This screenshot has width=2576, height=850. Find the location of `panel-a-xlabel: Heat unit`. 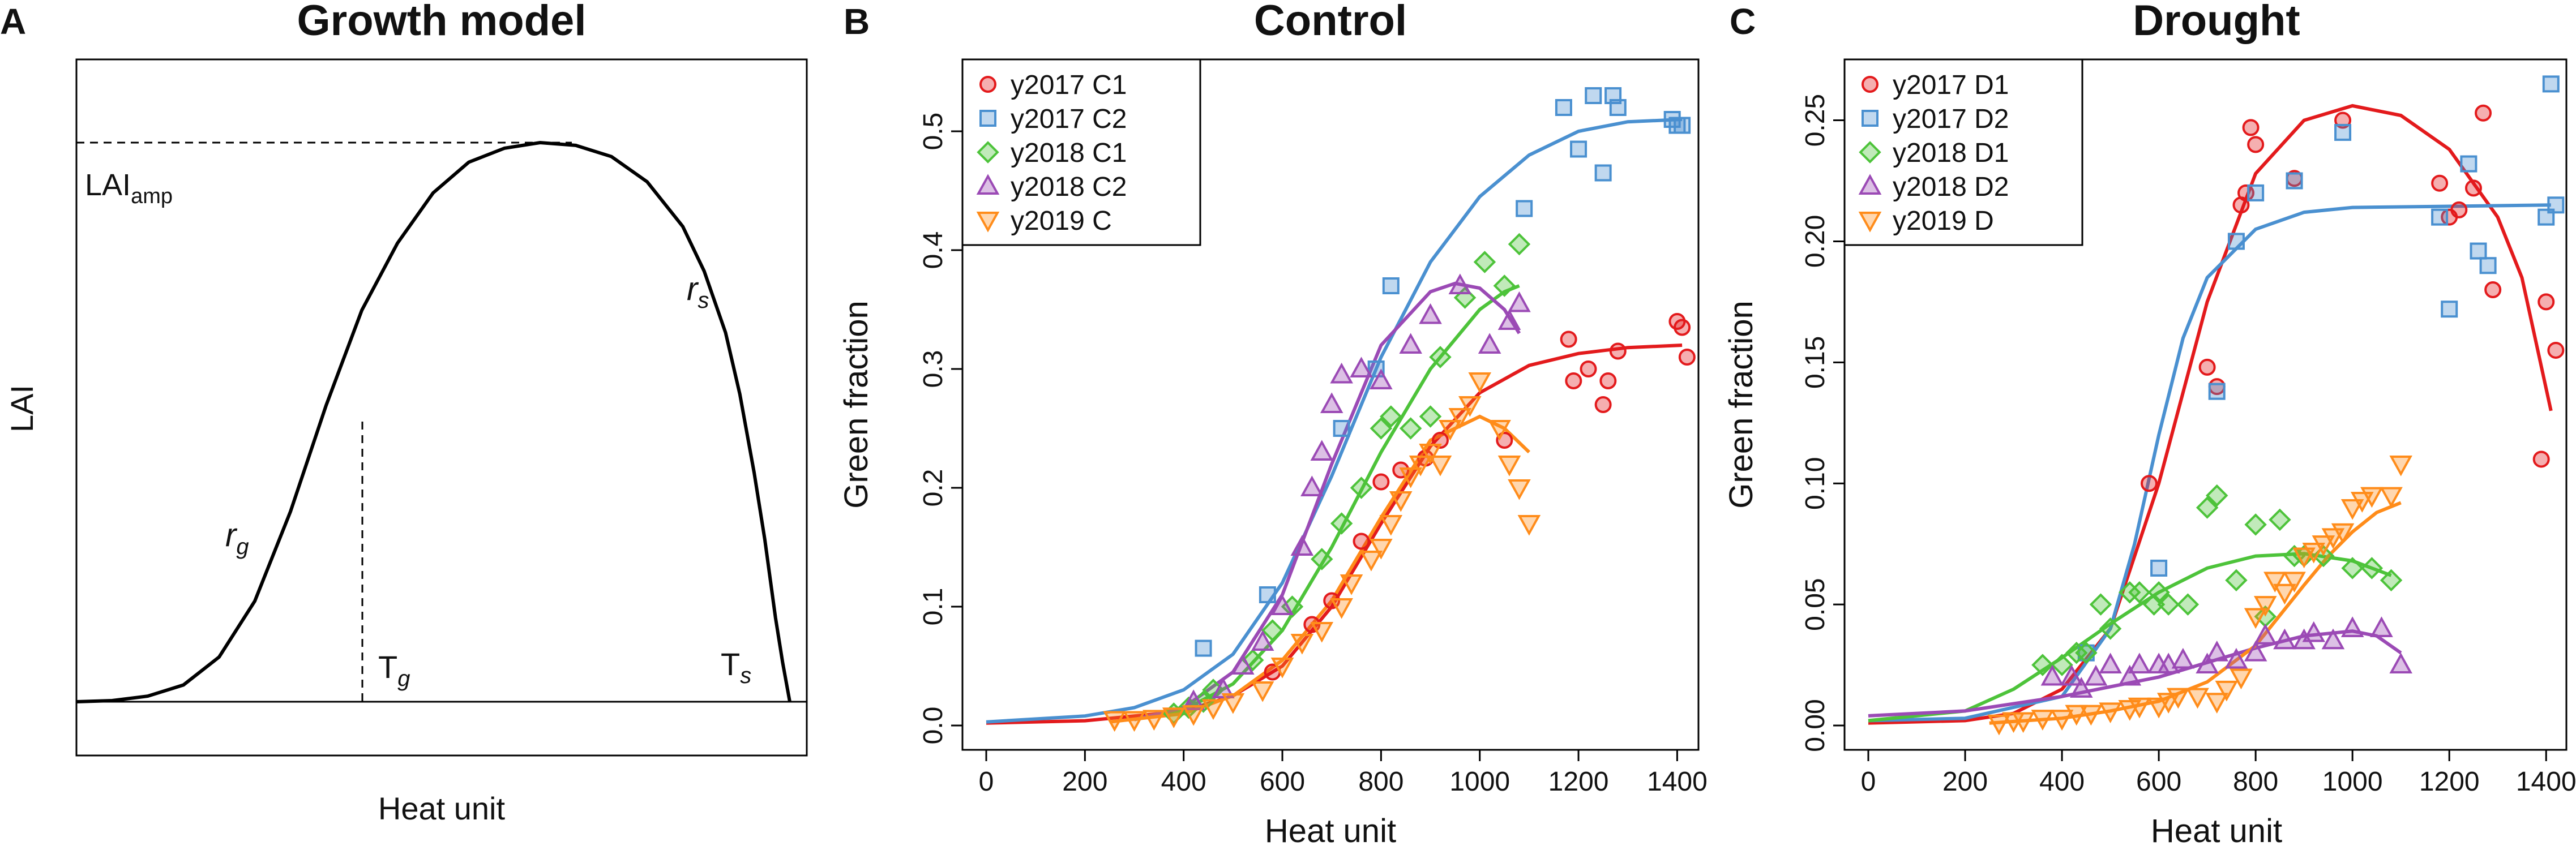

panel-a-xlabel: Heat unit is located at coordinates (442, 809).